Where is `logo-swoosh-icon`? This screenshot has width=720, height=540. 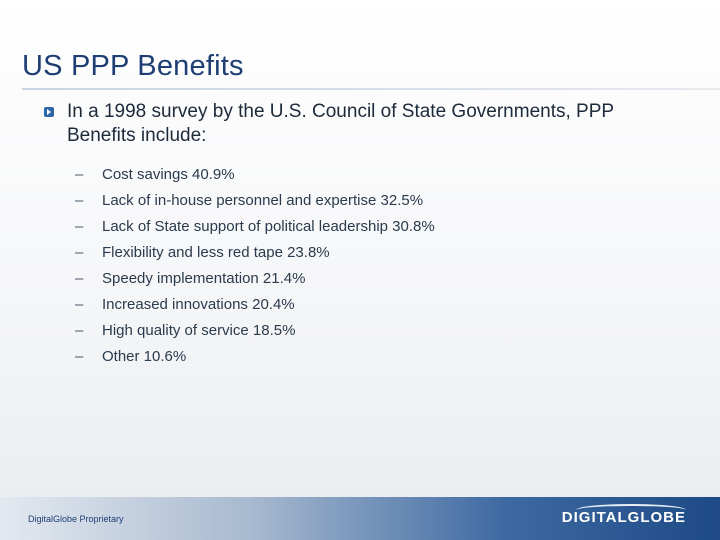
logo-swoosh-icon is located at coordinates (631, 510).